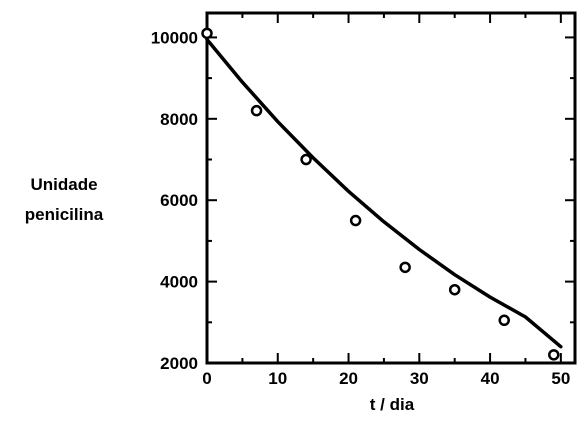 This screenshot has width=583, height=425. Describe the element at coordinates (179, 363) in the screenshot. I see `y-tick-label: 2000` at that location.